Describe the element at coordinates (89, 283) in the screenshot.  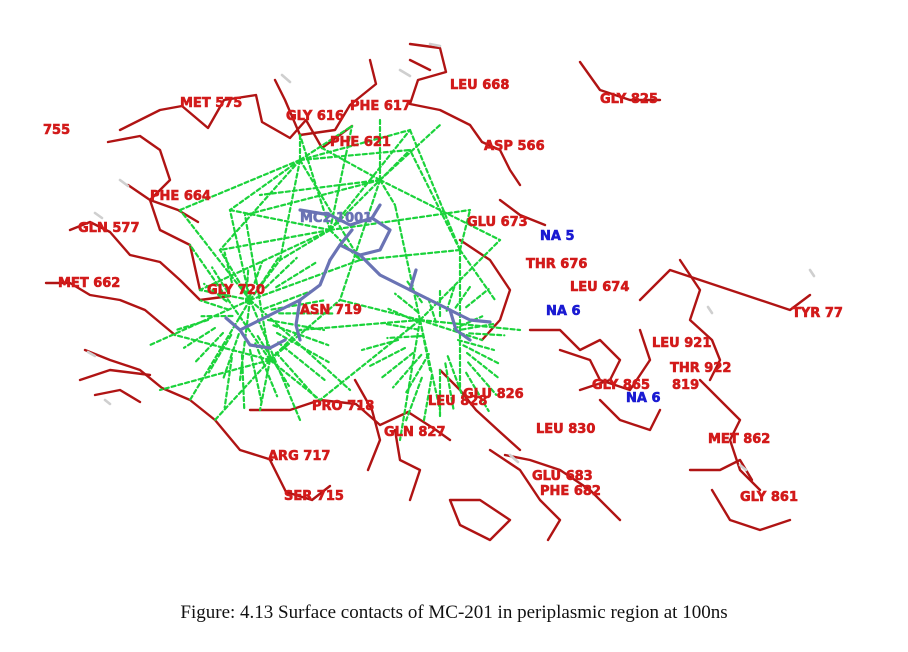
I see `residue-label: MET 662` at that location.